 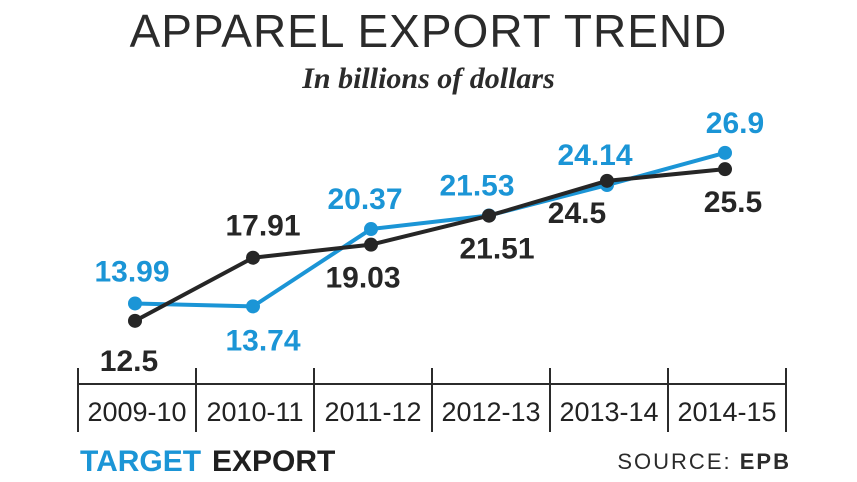 I want to click on data-label-export: 17.91, so click(x=262, y=226).